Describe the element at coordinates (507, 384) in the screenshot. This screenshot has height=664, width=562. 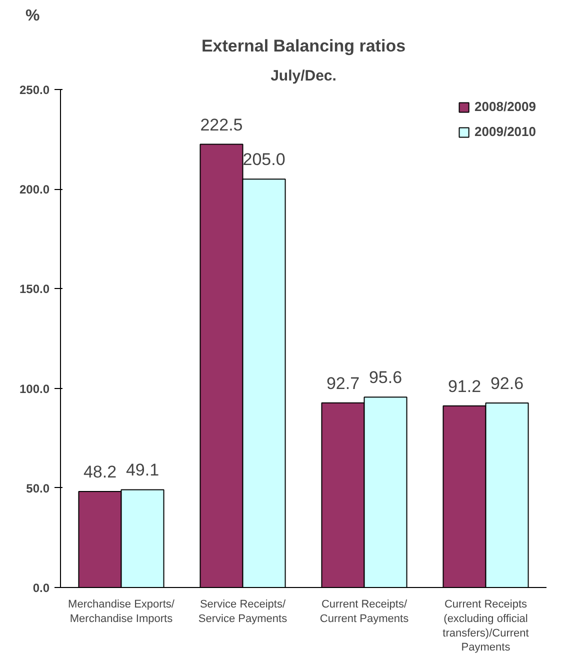
I see `data-label: 92.6` at that location.